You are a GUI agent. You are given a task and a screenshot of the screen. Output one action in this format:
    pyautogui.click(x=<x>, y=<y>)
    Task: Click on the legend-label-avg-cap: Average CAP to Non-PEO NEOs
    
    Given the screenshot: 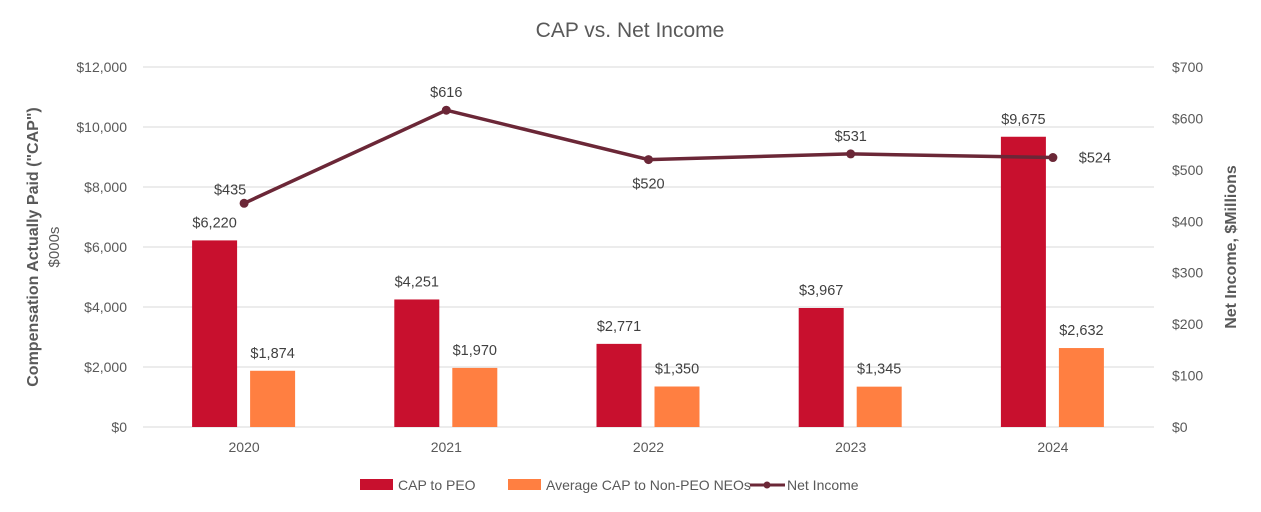 What is the action you would take?
    pyautogui.click(x=648, y=485)
    